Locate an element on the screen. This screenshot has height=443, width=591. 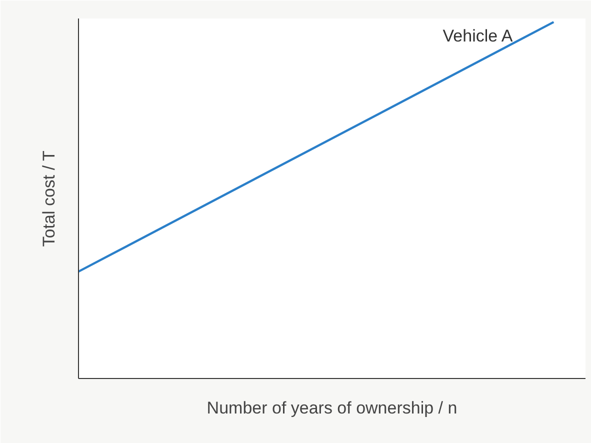
y-axis-title: Total cost / T is located at coordinates (49, 198).